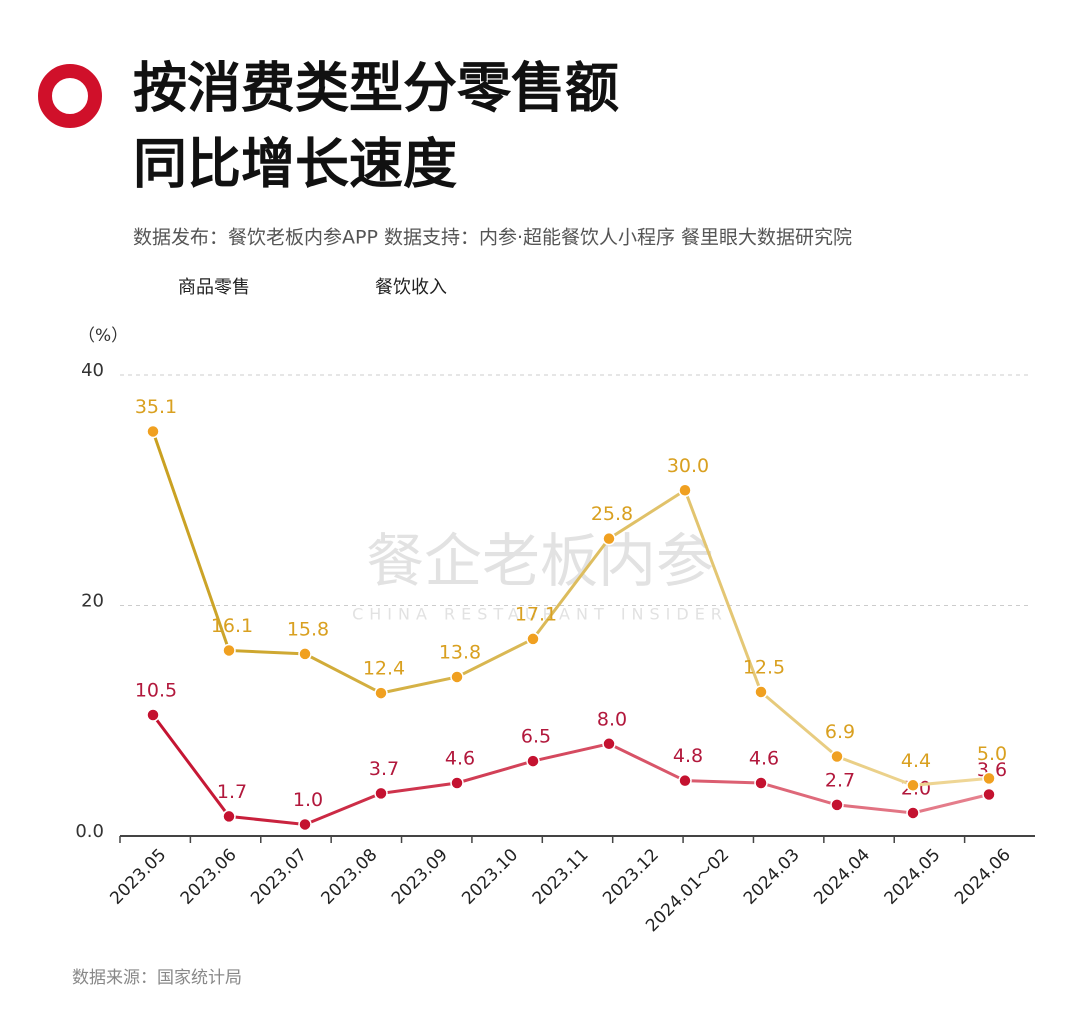 The image size is (1080, 1009). Describe the element at coordinates (308, 629) in the screenshot. I see `data-label: 15.8` at that location.